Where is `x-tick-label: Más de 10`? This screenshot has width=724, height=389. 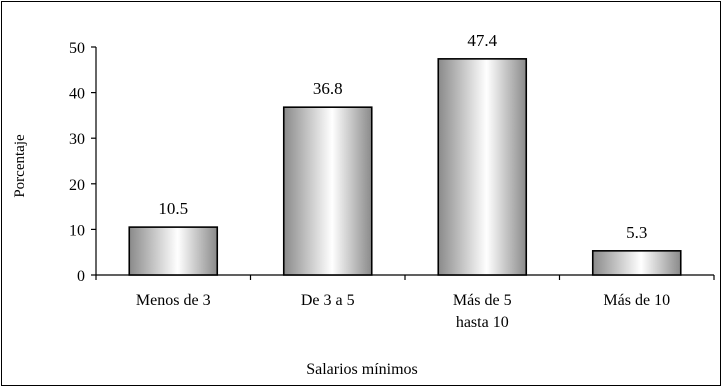 x-tick-label: Más de 10 is located at coordinates (636, 300).